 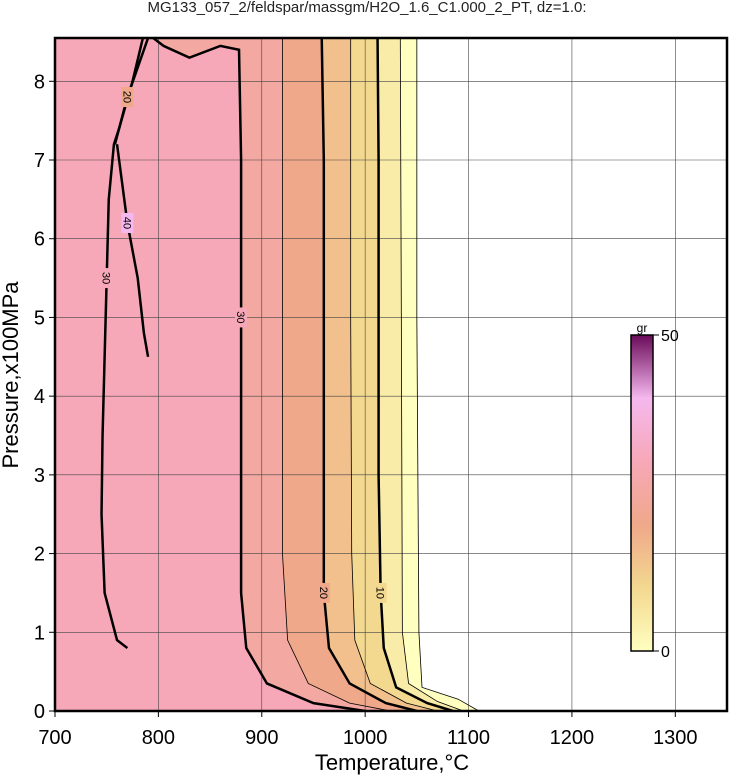 What do you see at coordinates (158, 738) in the screenshot?
I see `x-tick-label: 800` at bounding box center [158, 738].